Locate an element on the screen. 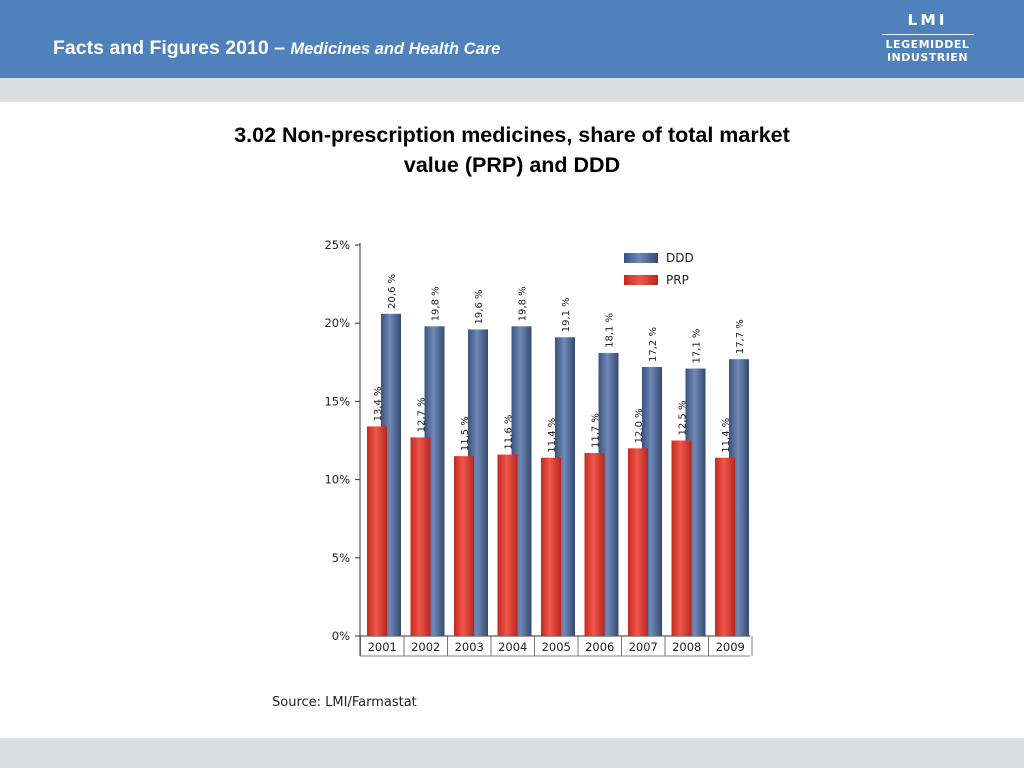 The height and width of the screenshot is (768, 1024). x-tick-label: 2005 is located at coordinates (556, 647).